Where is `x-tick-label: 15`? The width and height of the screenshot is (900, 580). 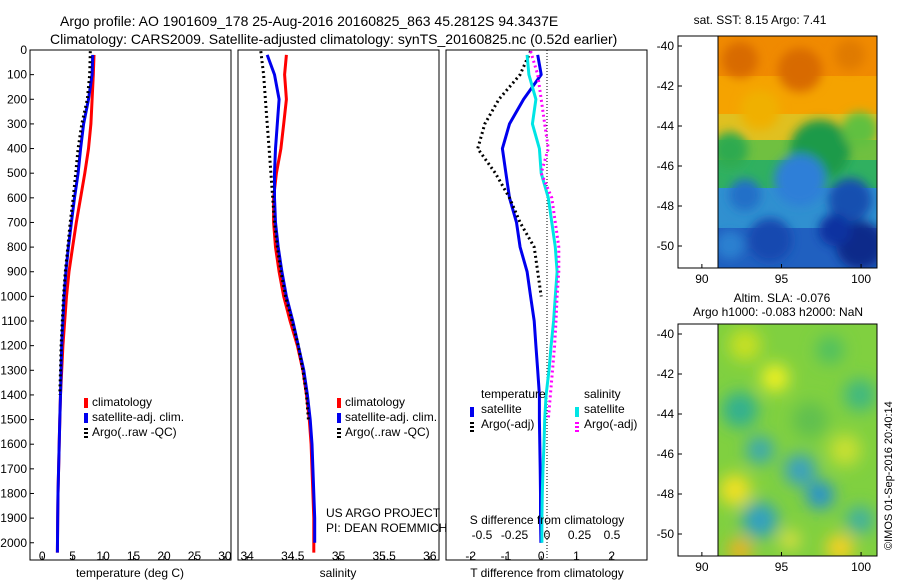
x-tick-label: 15 is located at coordinates (134, 556).